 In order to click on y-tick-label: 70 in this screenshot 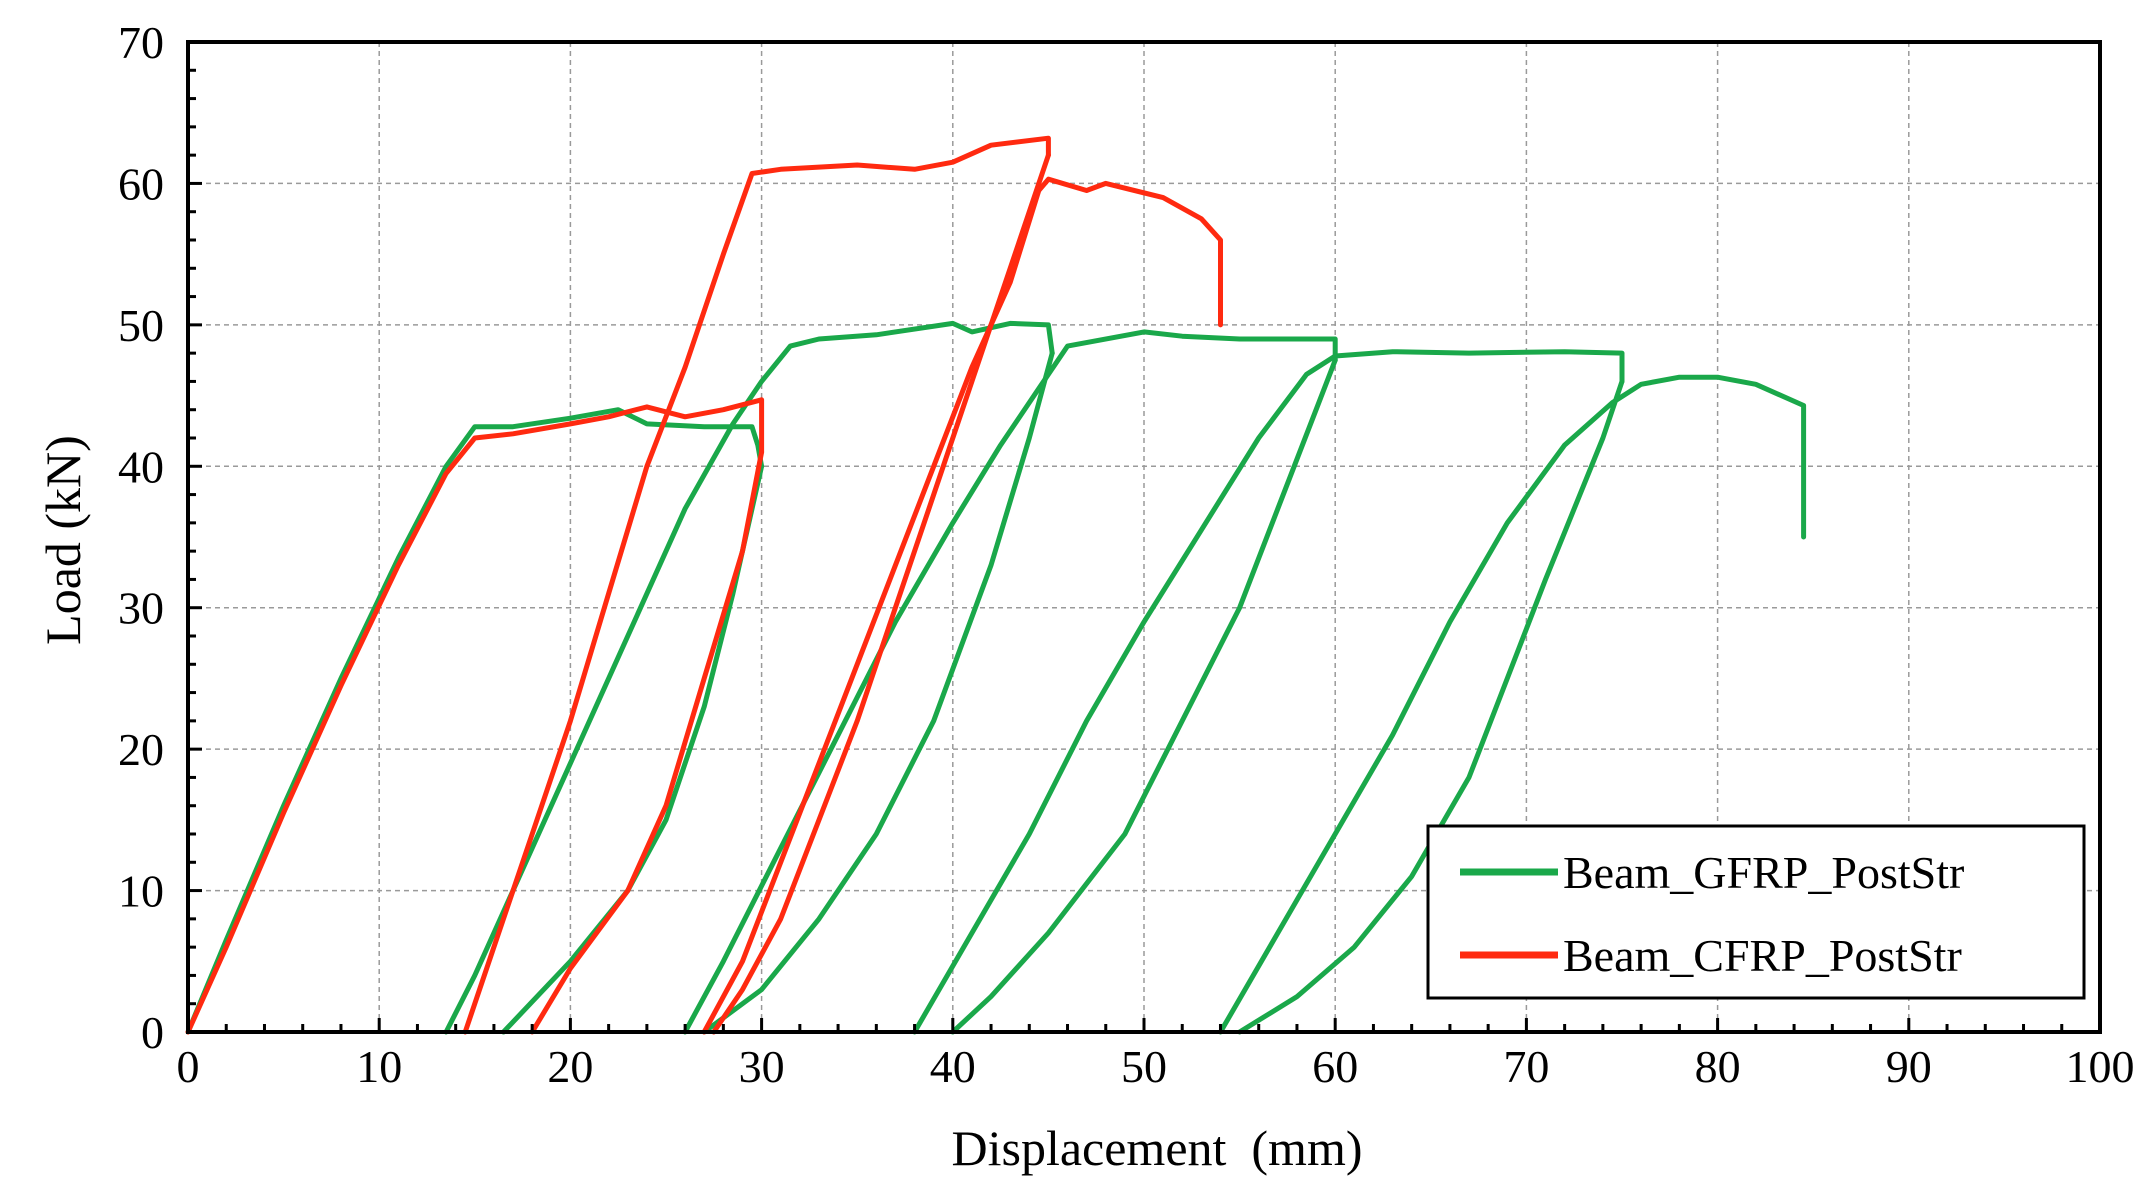, I will do `click(141, 42)`.